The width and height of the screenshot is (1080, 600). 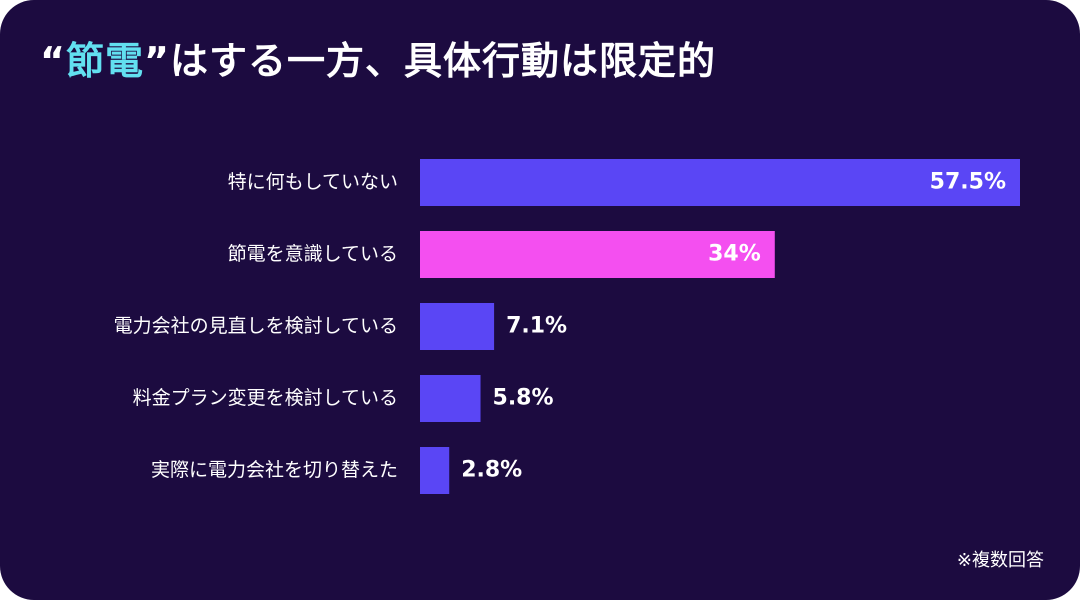 What do you see at coordinates (274, 470) in the screenshot?
I see `category-label-4: 実際に電力会社を切り替えた` at bounding box center [274, 470].